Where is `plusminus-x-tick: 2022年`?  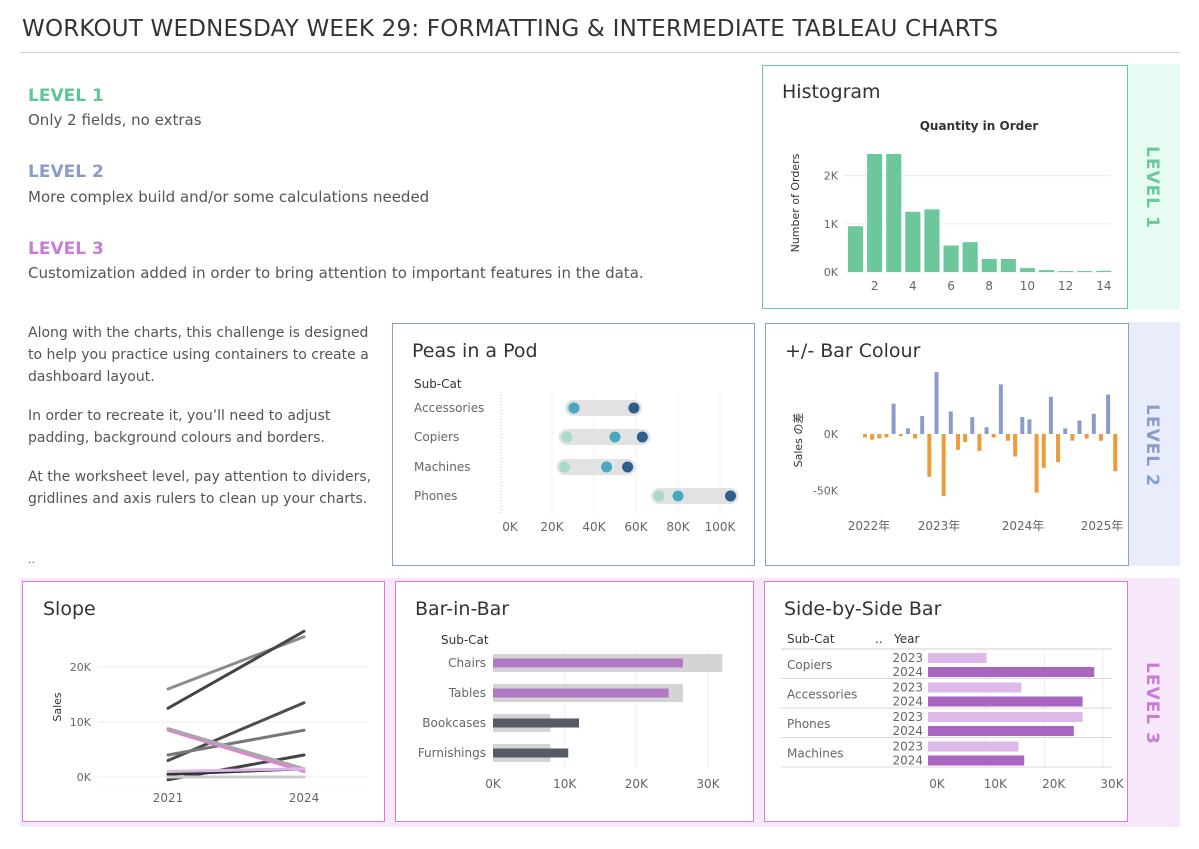
plusminus-x-tick: 2022年 is located at coordinates (869, 526).